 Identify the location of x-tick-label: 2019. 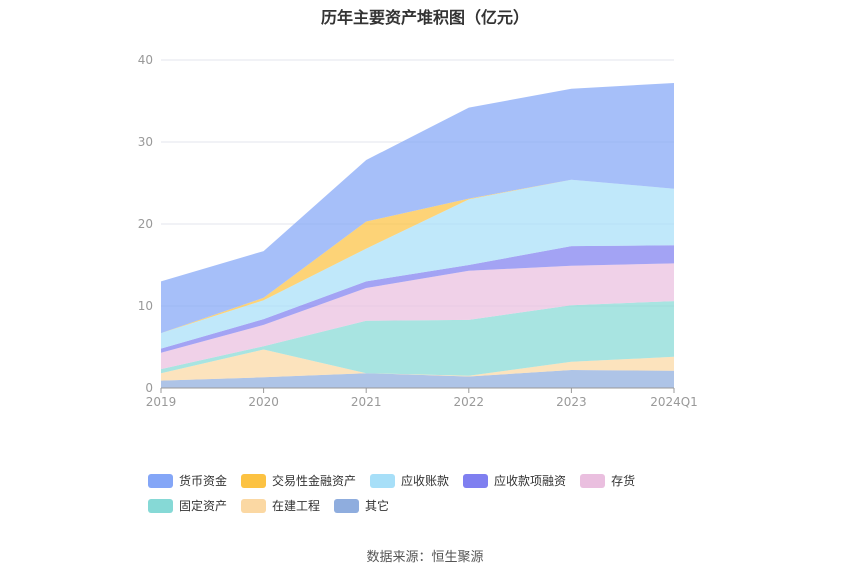
(161, 402).